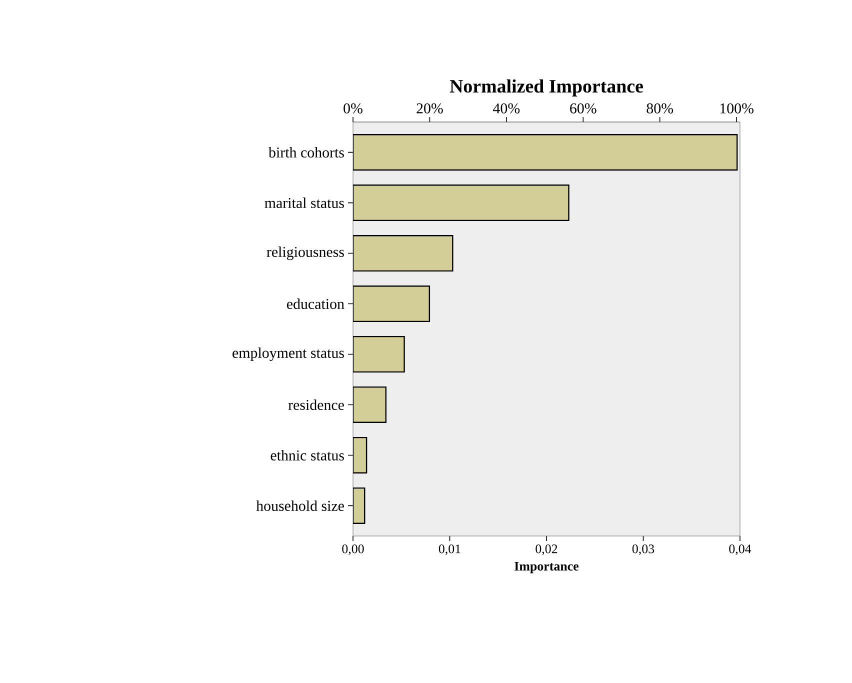  What do you see at coordinates (288, 354) in the screenshot?
I see `y-tick-label: employment status` at bounding box center [288, 354].